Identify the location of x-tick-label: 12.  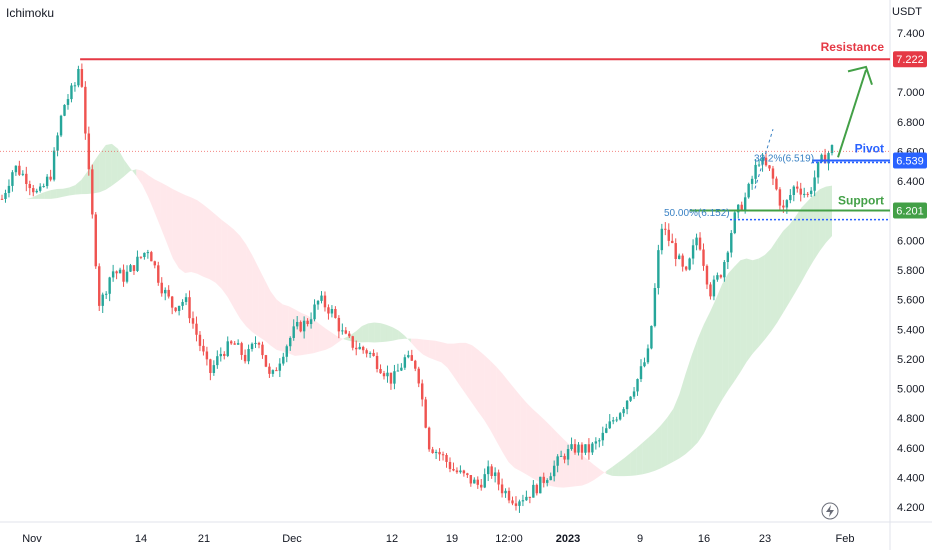
(392, 539).